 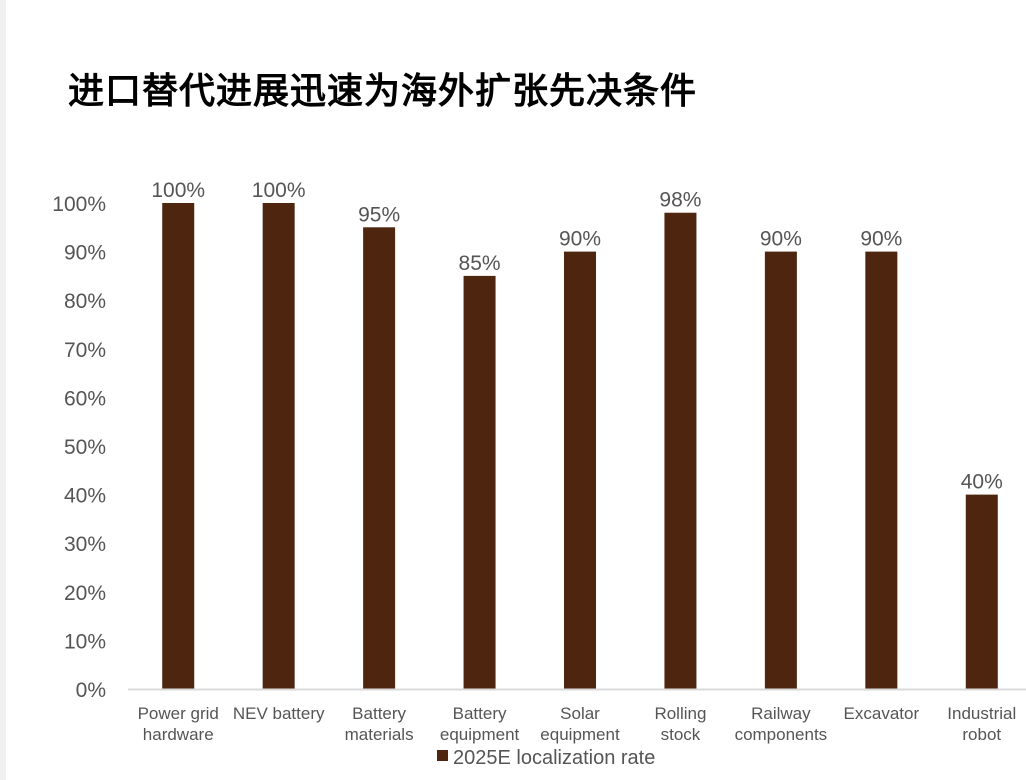 What do you see at coordinates (781, 724) in the screenshot?
I see `category-label: Railway components` at bounding box center [781, 724].